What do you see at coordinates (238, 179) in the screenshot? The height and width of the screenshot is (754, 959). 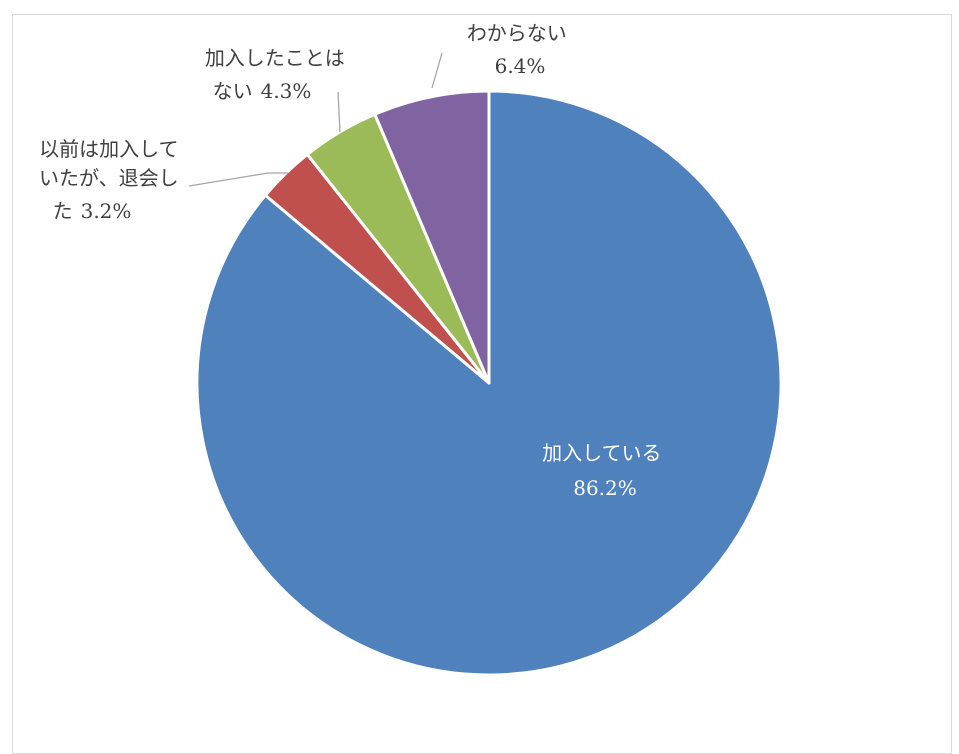 I see `leader-line-left-before` at bounding box center [238, 179].